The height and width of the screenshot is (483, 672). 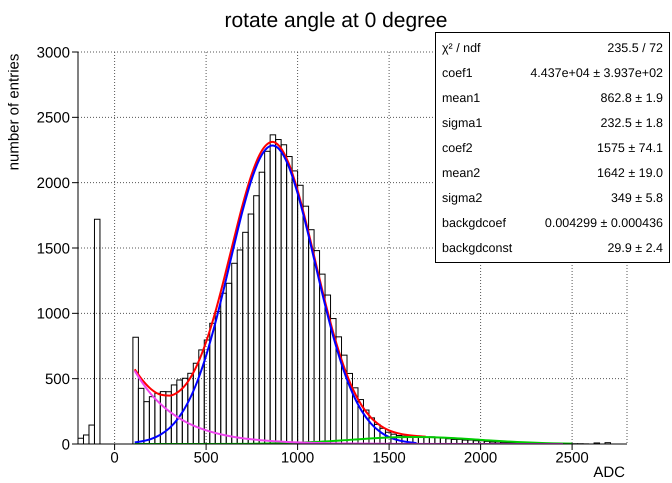 What do you see at coordinates (457, 73) in the screenshot?
I see `annotation: coef1` at bounding box center [457, 73].